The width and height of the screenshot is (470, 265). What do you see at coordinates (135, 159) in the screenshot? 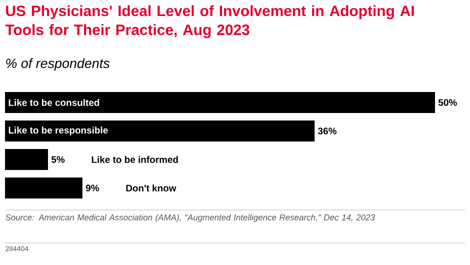
I see `y-tick-label: Like to be informed` at bounding box center [135, 159].